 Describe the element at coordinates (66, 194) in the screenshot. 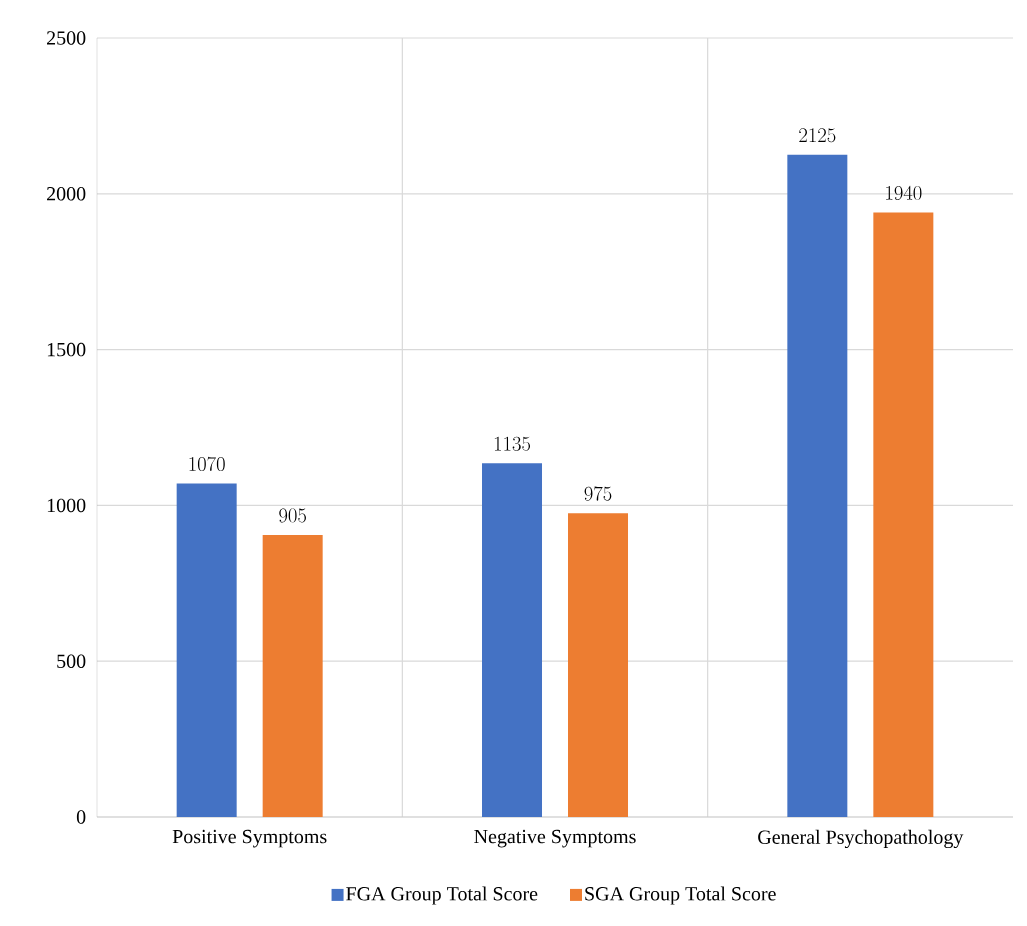

I see `y-tick-label: 2000` at that location.